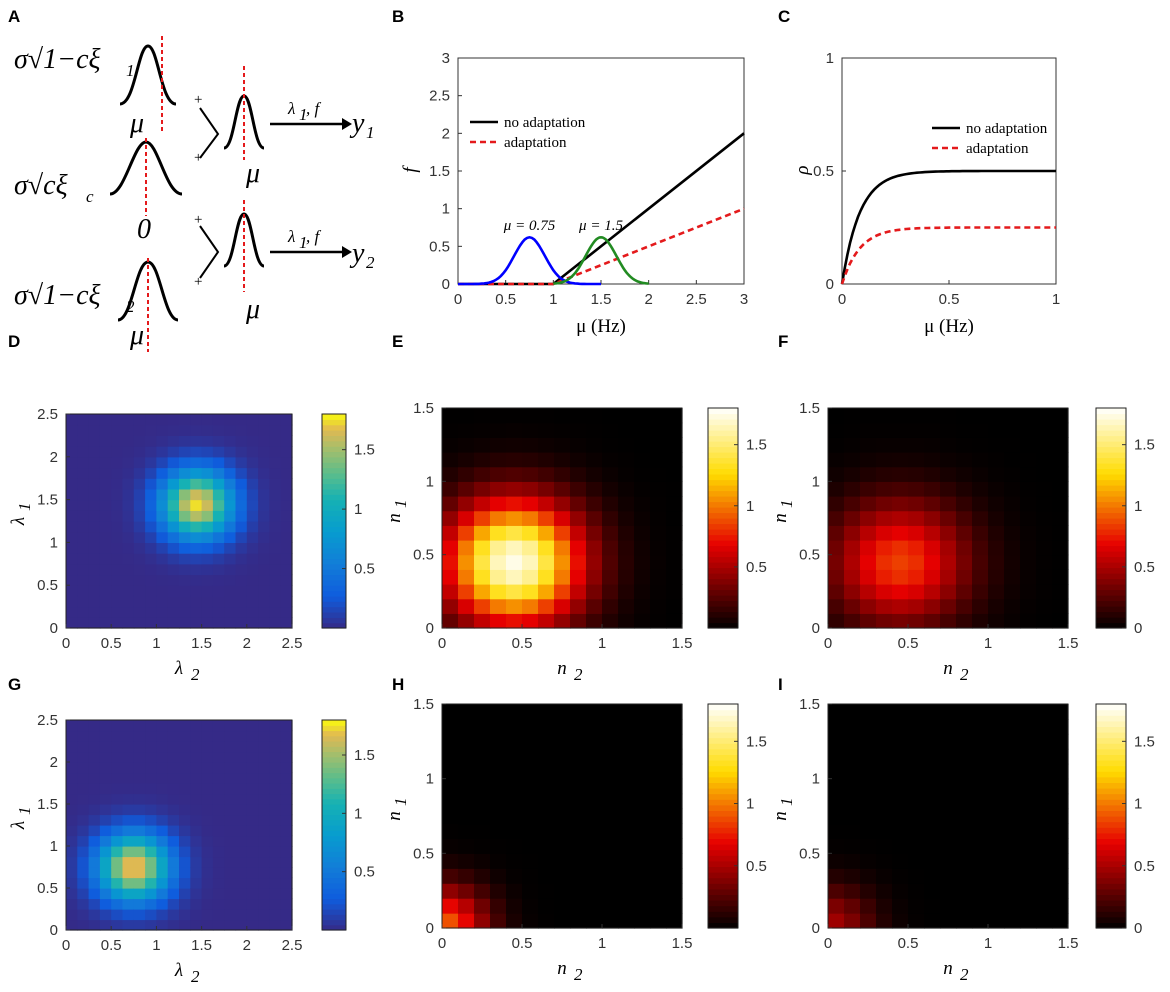  I want to click on heatmap-f-ytick-label: 0.5, so click(809, 555).